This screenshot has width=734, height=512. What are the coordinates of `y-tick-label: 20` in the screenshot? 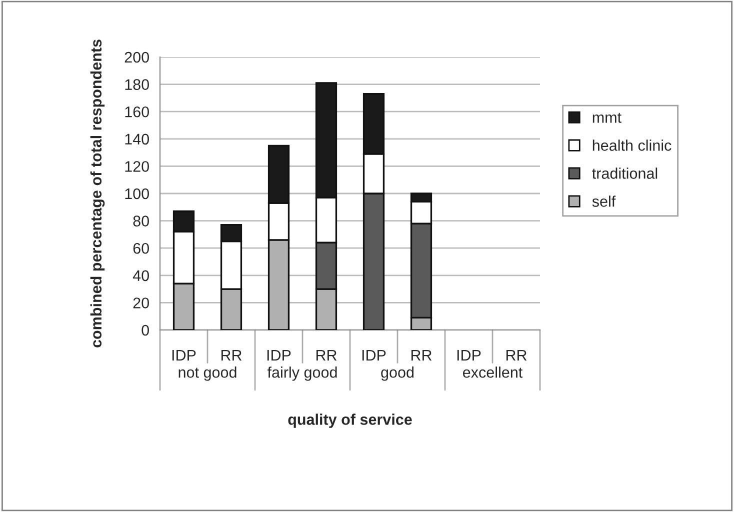 It's located at (141, 303).